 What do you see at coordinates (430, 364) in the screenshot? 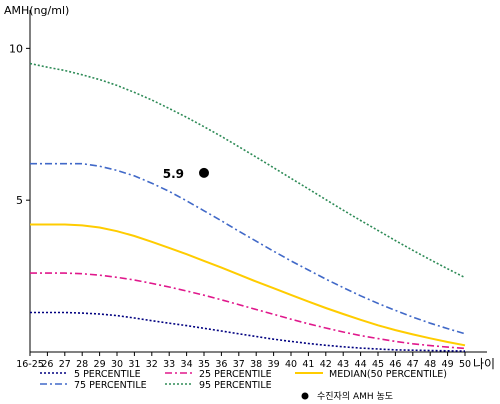
I see `x-tick-label: 48` at bounding box center [430, 364].